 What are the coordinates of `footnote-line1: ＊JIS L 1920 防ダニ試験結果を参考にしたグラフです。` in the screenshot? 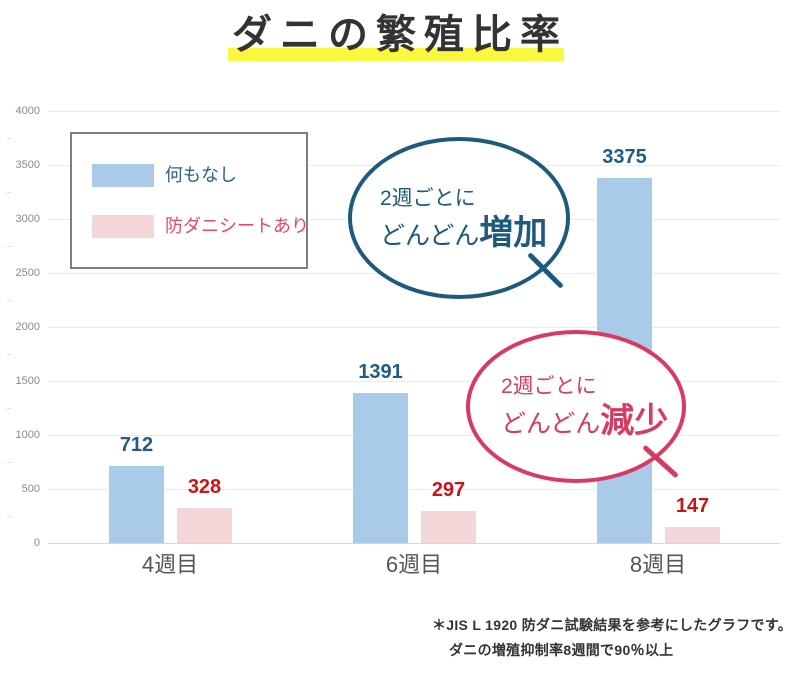 It's located at (611, 625).